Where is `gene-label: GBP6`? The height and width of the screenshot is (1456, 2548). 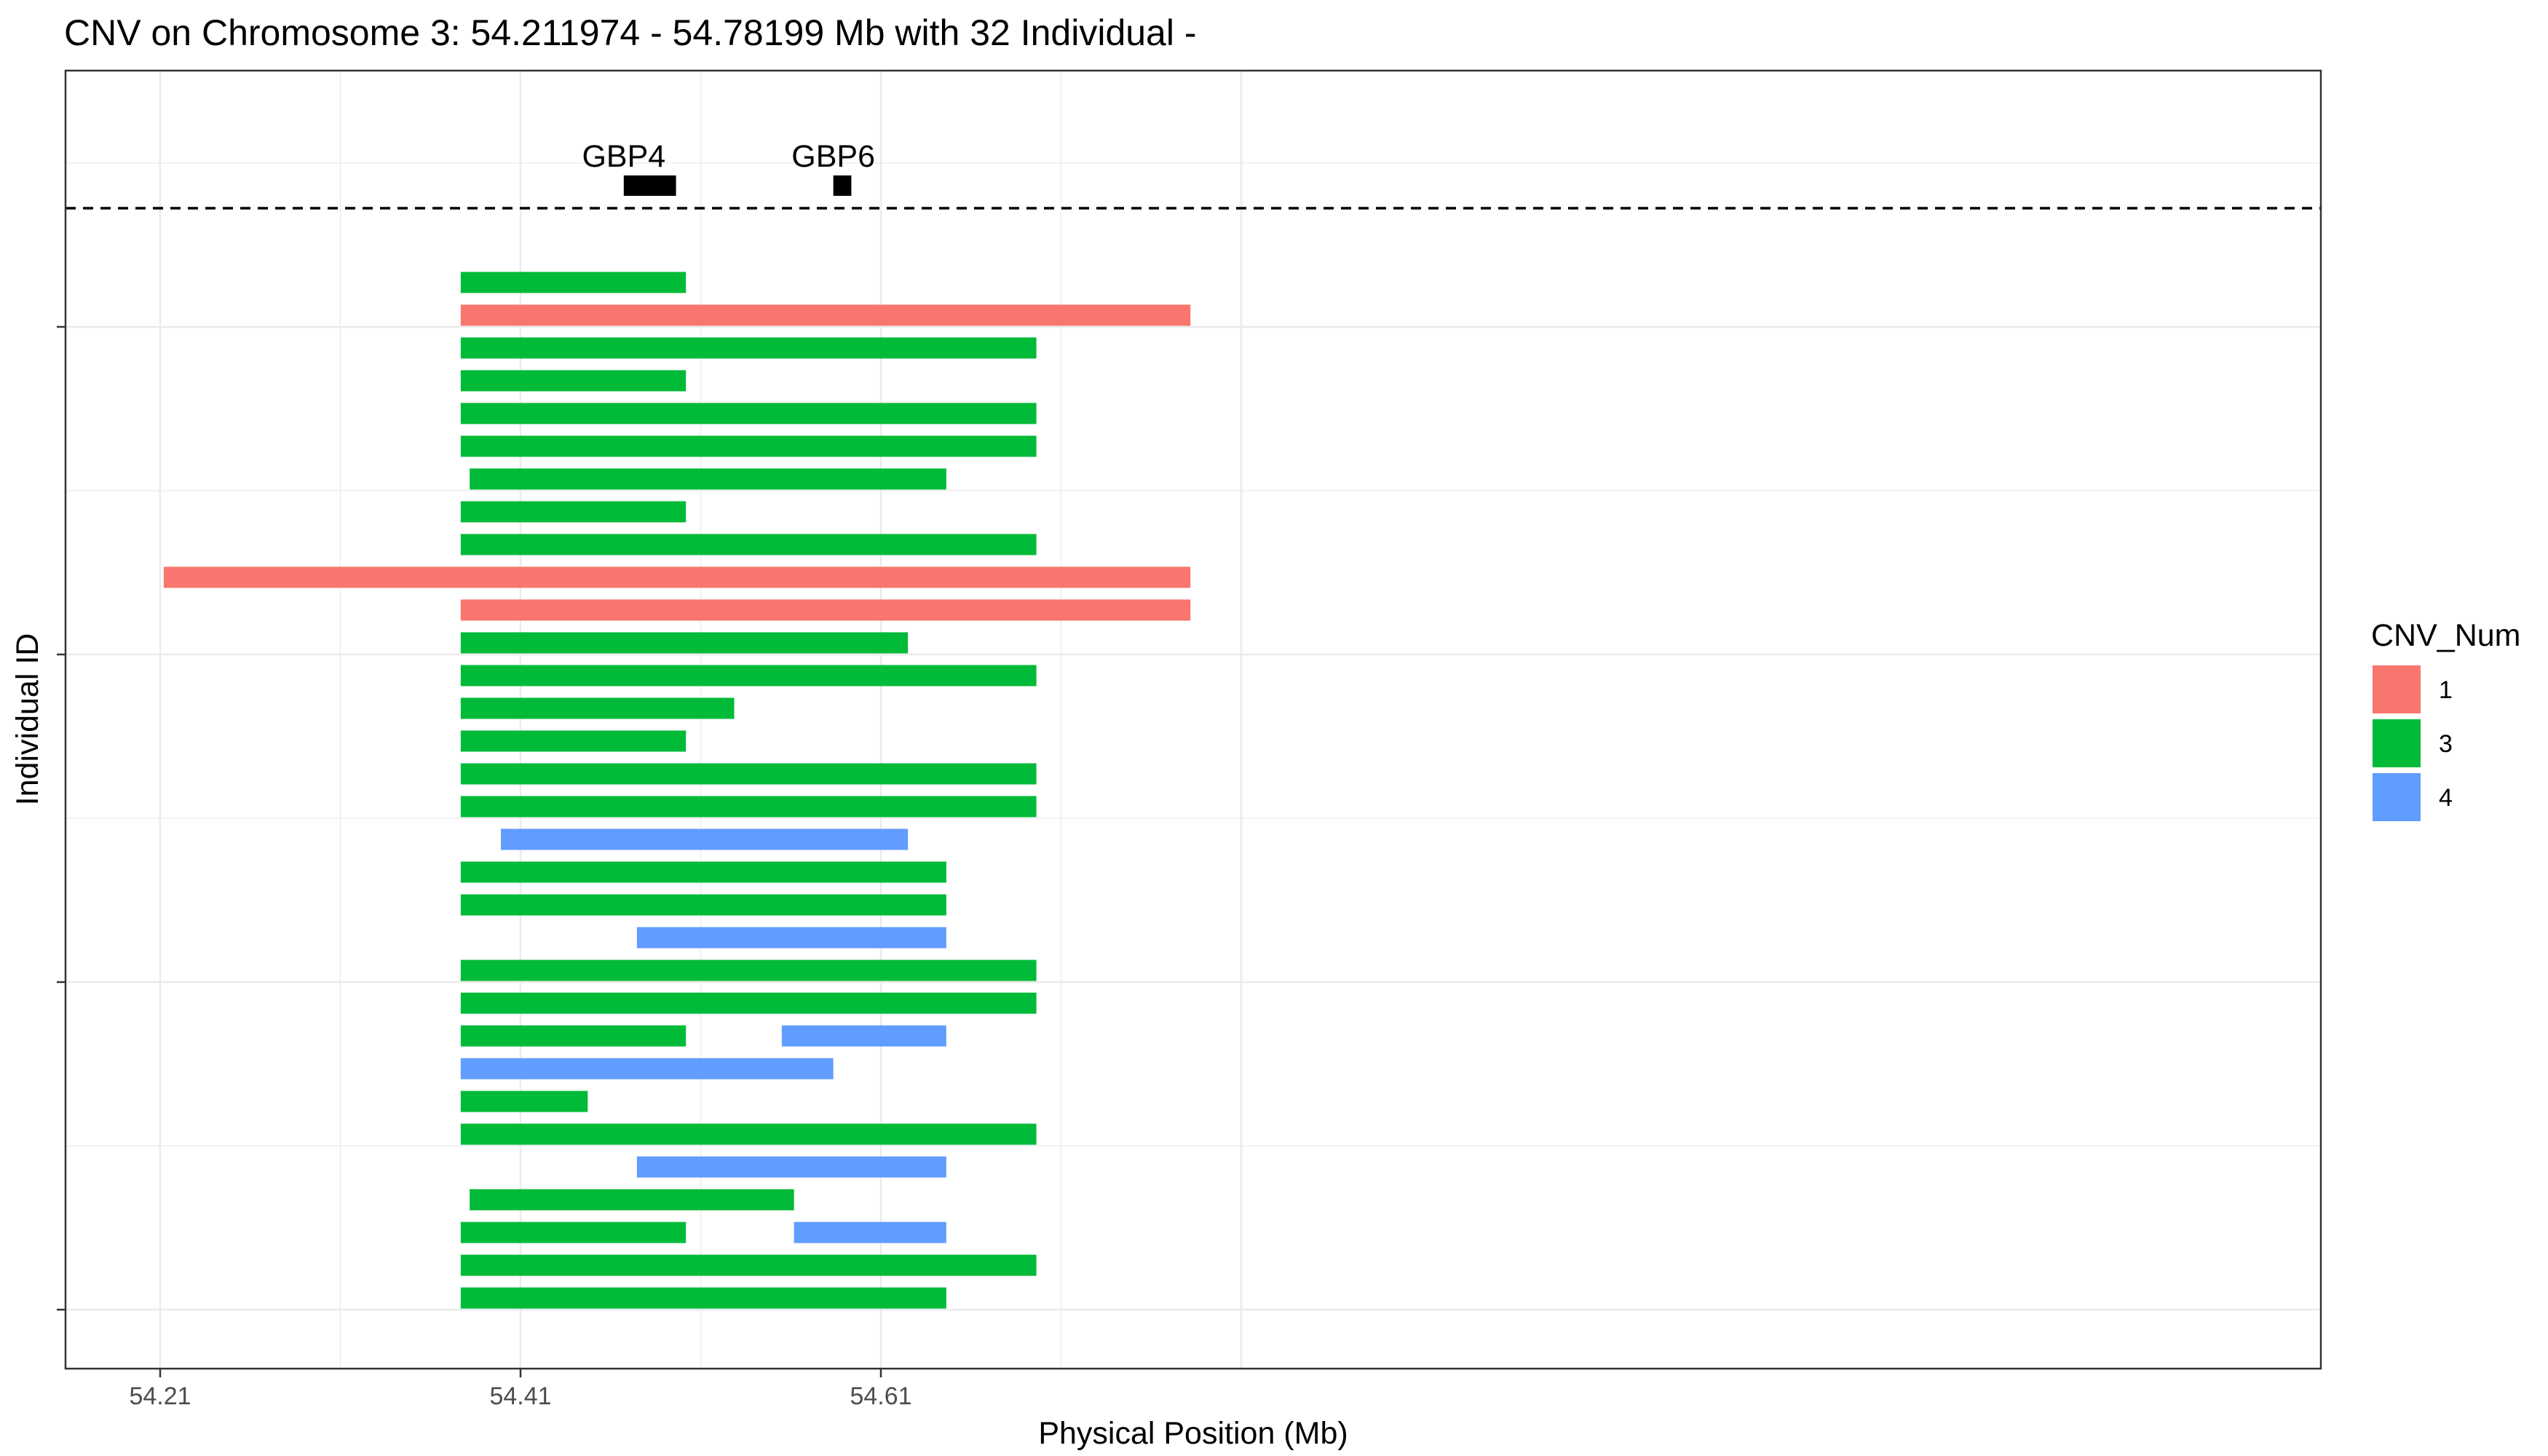 gene-label: GBP6 is located at coordinates (833, 156).